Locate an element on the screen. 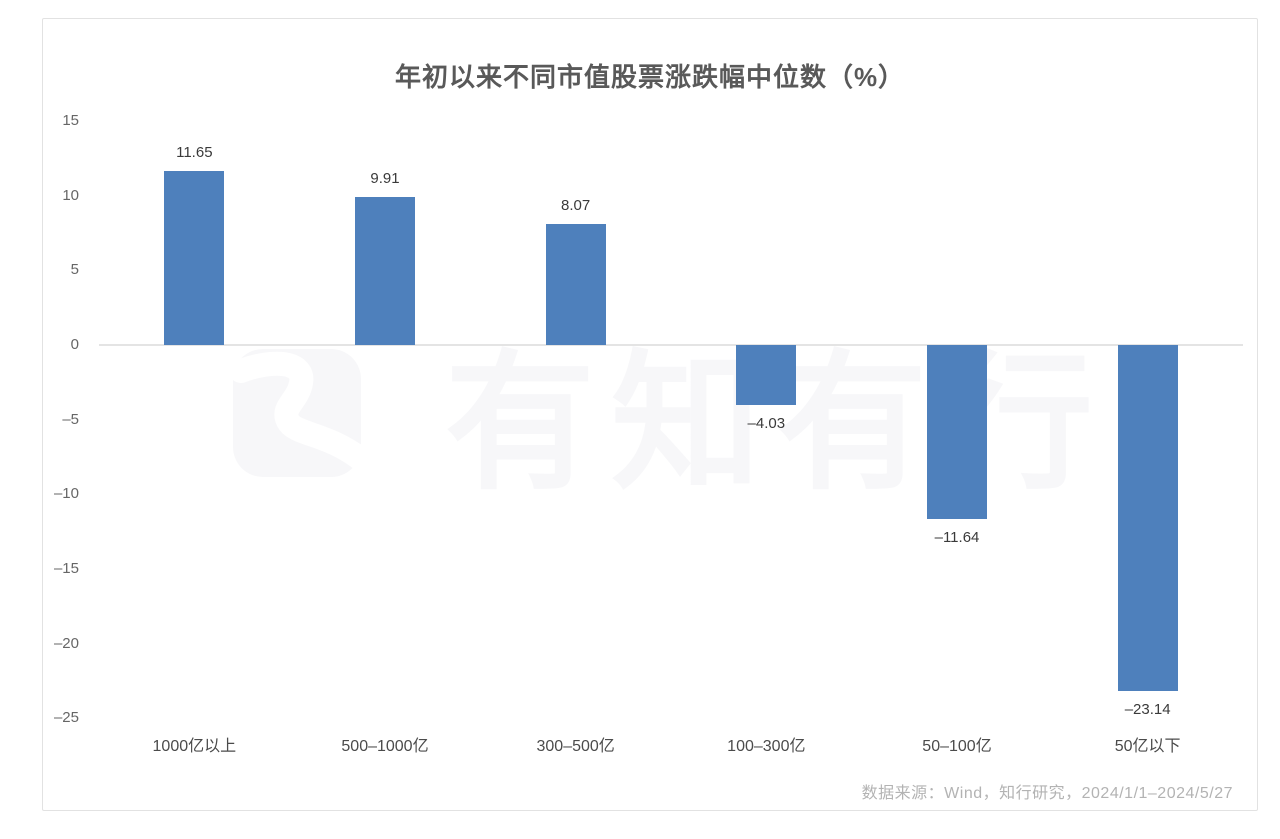 The image size is (1280, 839). y-tick-label: –5 is located at coordinates (70, 419).